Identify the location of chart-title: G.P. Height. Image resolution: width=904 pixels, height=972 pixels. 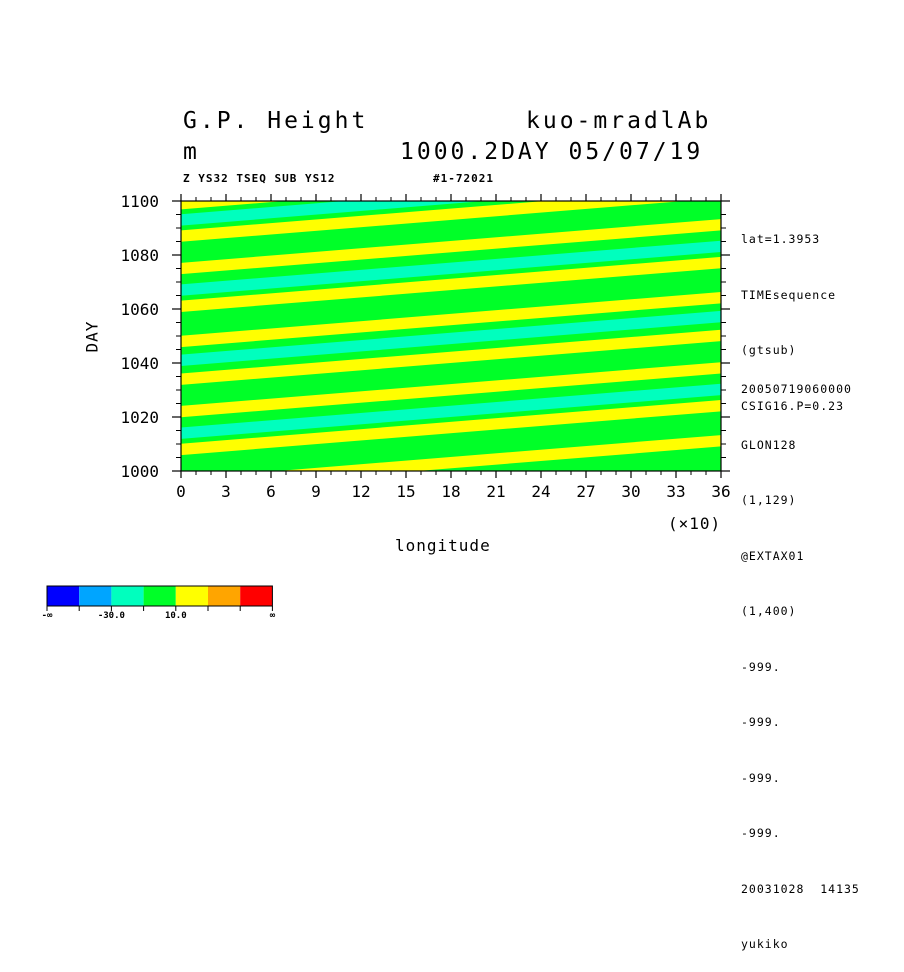
(276, 121).